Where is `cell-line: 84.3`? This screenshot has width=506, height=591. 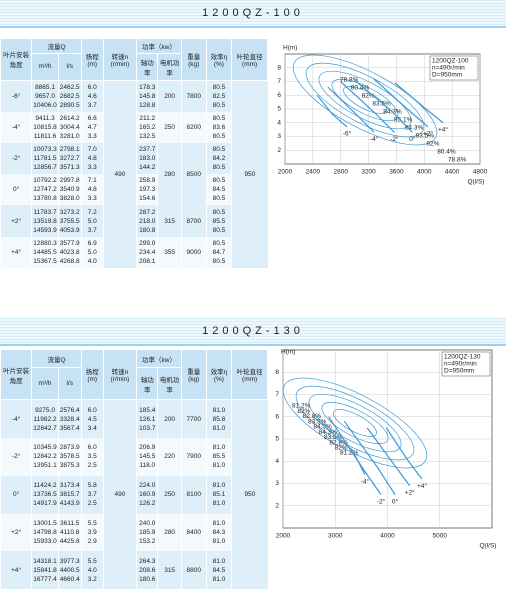
cell-line: 84.3 is located at coordinates (219, 532).